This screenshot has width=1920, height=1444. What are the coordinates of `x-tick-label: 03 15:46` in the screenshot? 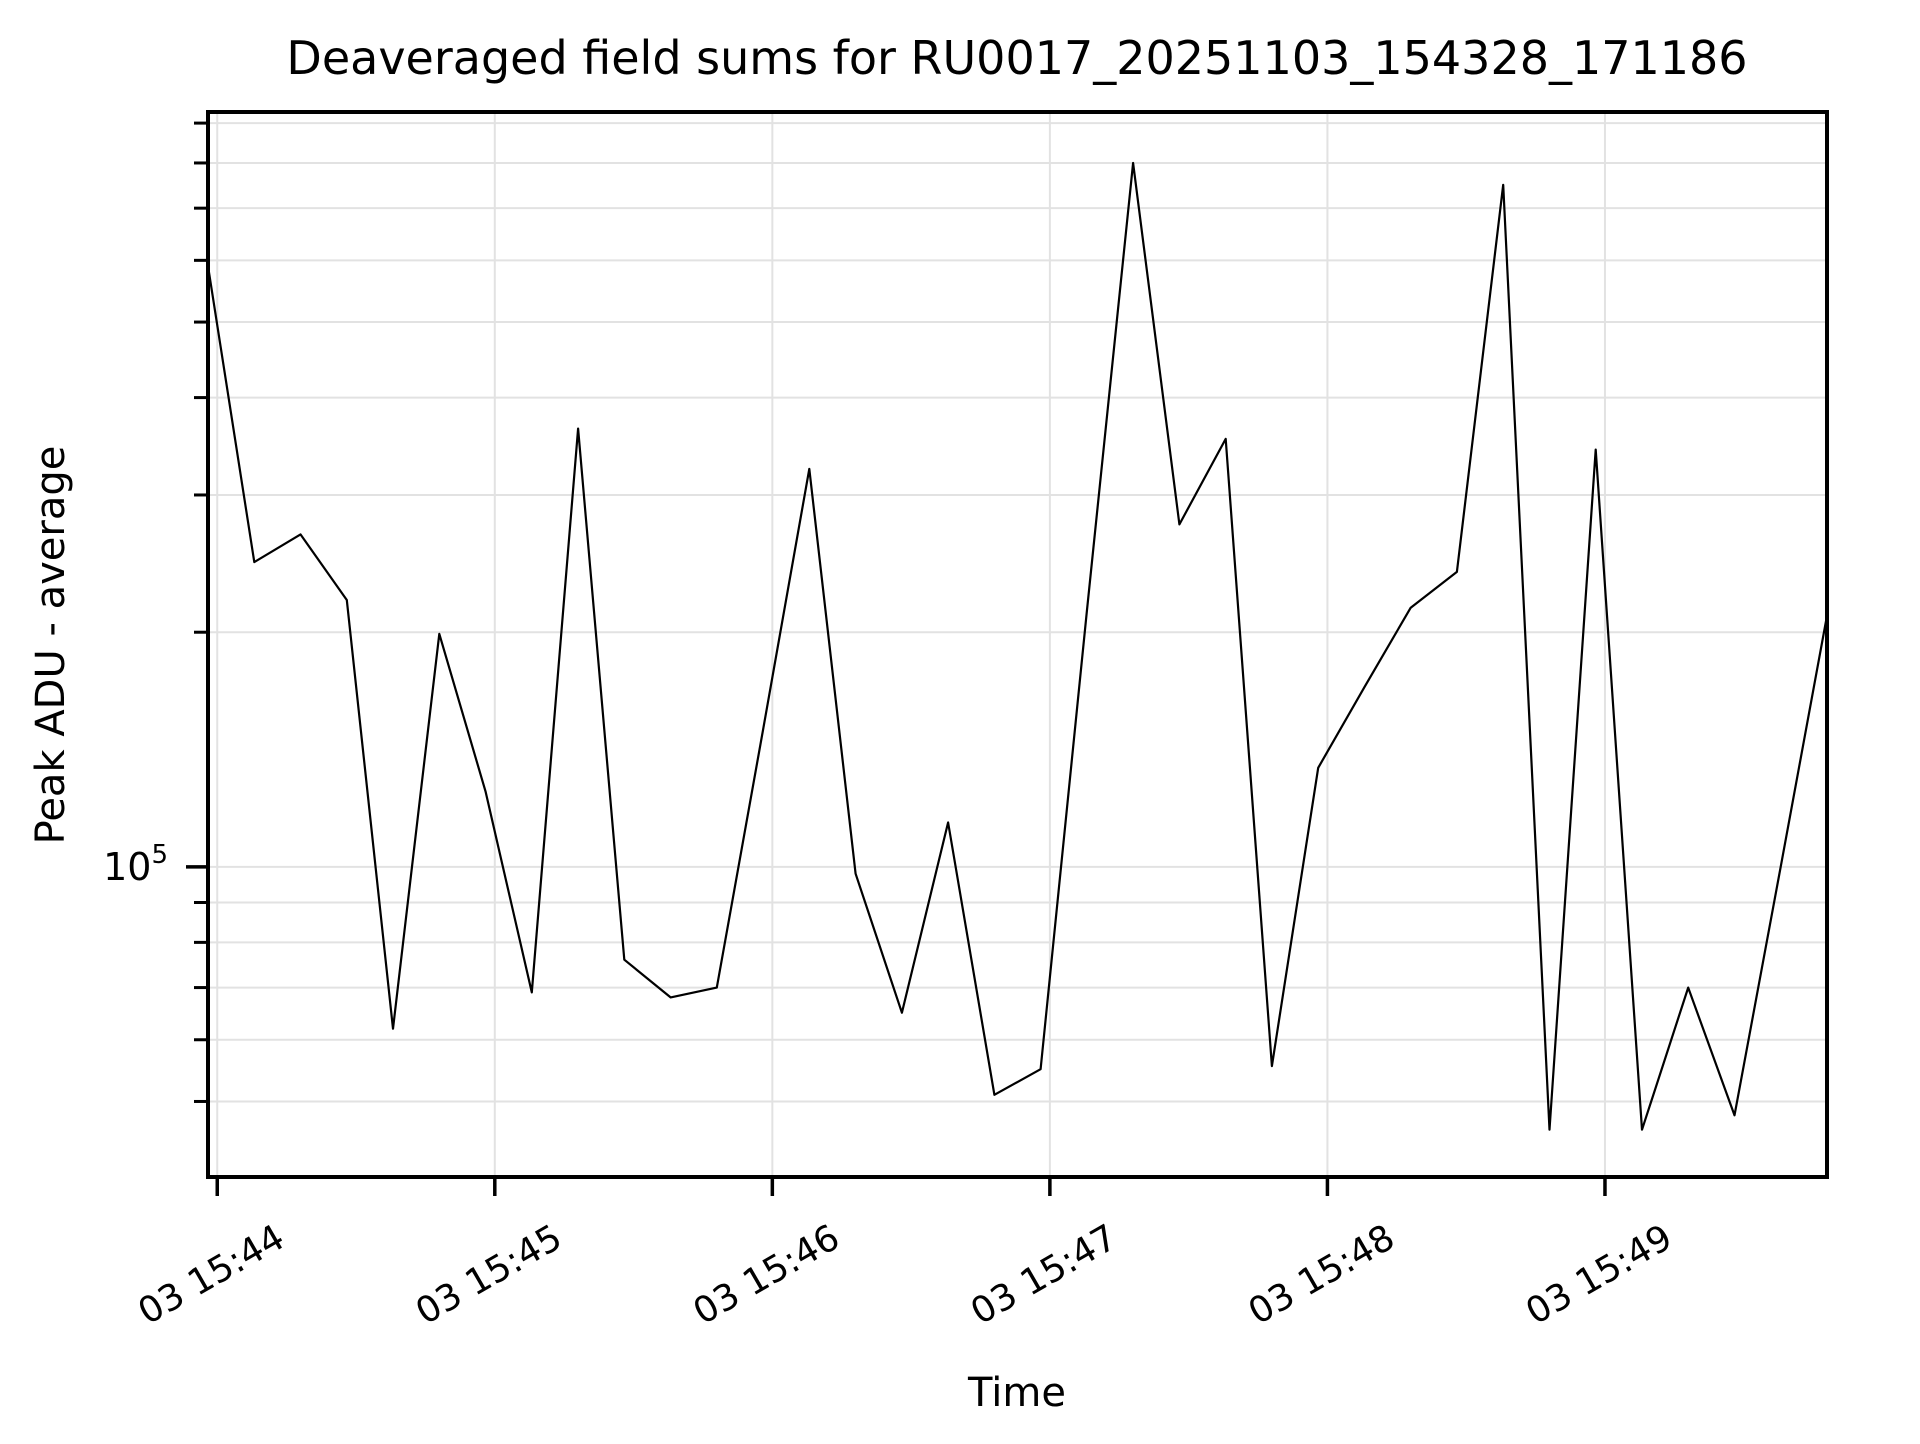 It's located at (767, 1275).